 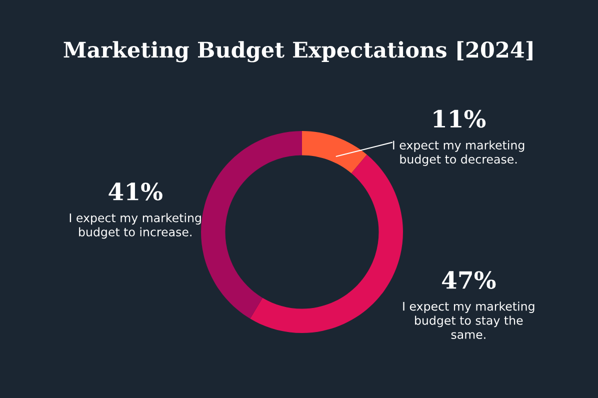 What do you see at coordinates (460, 119) in the screenshot?
I see `data-label: 11%` at bounding box center [460, 119].